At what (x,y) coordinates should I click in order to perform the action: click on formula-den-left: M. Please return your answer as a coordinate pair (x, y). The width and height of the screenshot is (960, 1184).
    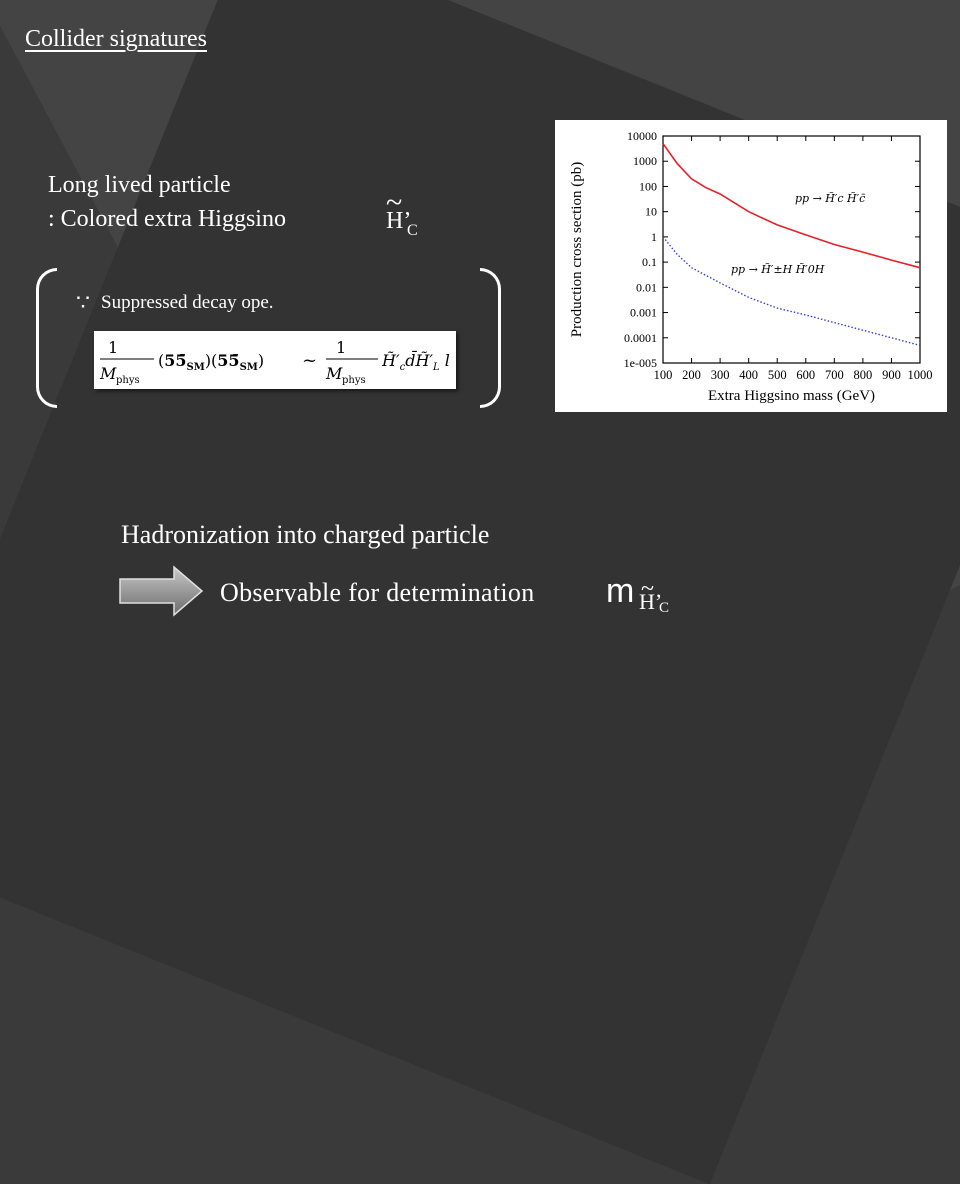
    Looking at the image, I should click on (108, 373).